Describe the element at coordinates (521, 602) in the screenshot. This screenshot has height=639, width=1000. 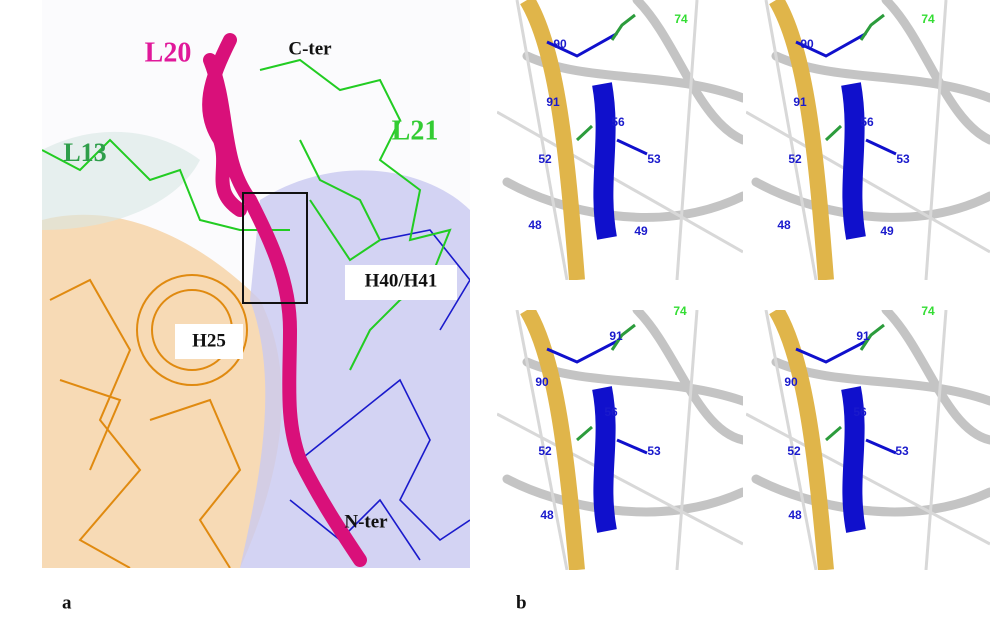
I see `panel-letter: b` at that location.